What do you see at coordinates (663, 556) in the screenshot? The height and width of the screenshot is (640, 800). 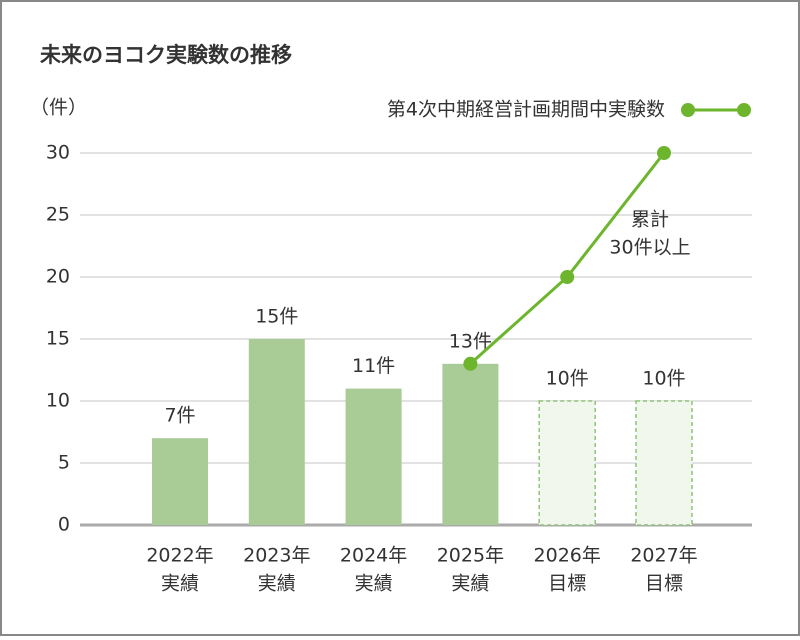 I see `x-tick-label: 2027年` at bounding box center [663, 556].